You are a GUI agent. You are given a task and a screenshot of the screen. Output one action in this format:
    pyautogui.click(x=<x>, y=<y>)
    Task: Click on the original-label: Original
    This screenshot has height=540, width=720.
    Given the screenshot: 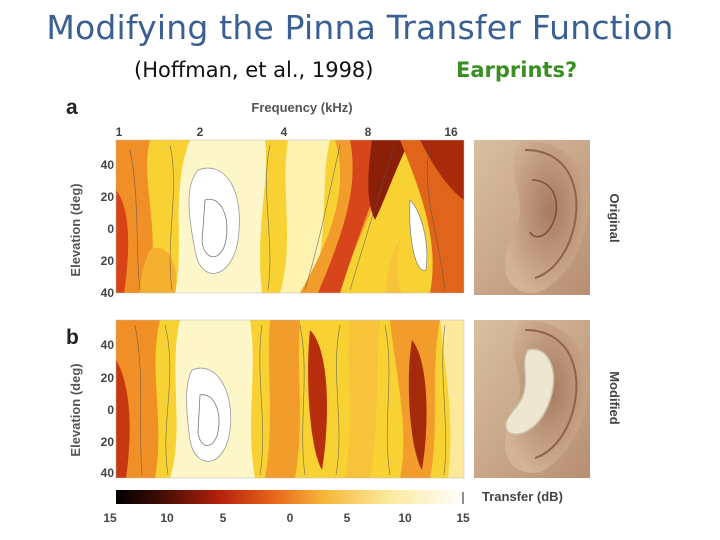 What is the action you would take?
    pyautogui.click(x=614, y=217)
    